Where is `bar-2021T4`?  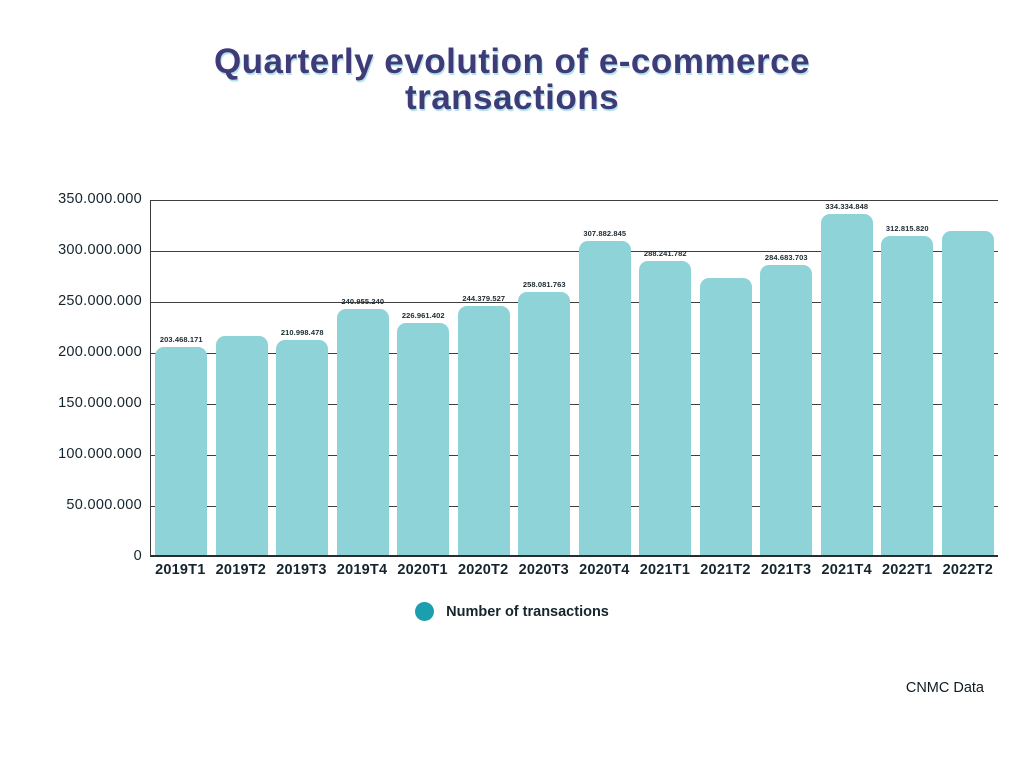 bar-2021T4 is located at coordinates (846, 384).